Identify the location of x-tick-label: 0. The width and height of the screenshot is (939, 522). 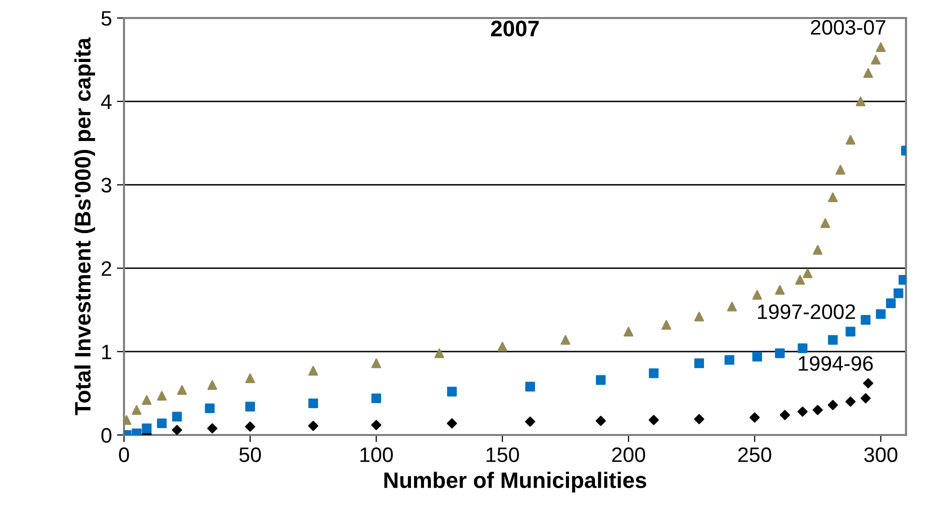
(124, 454).